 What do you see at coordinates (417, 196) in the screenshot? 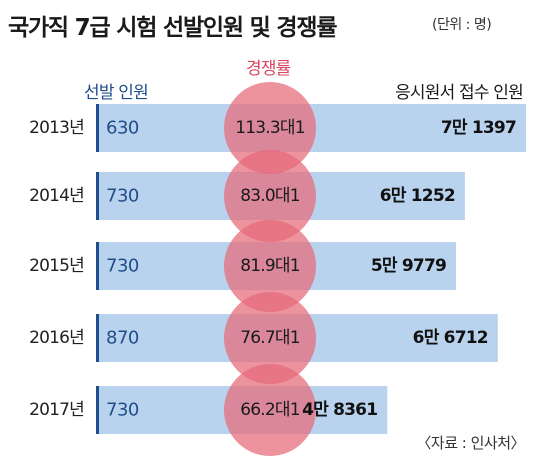
I see `applicants-value: 6만 1252` at bounding box center [417, 196].